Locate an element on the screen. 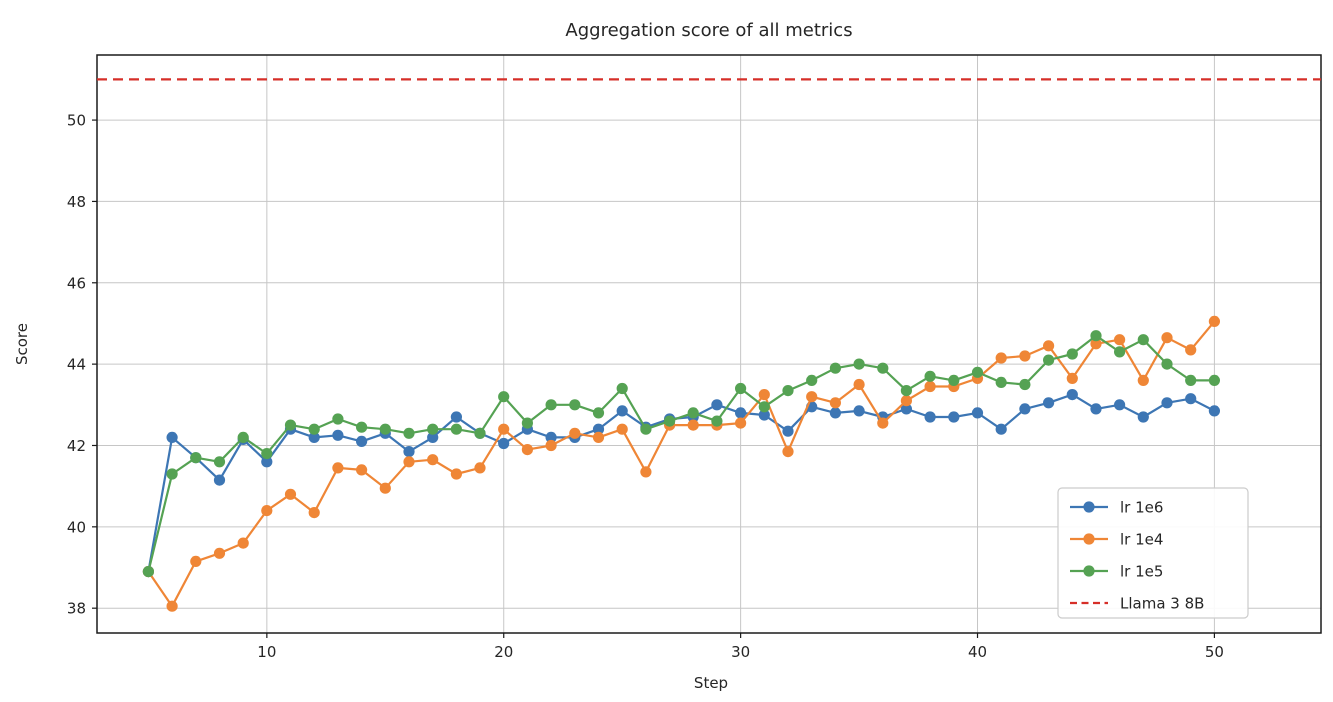 The image size is (1333, 702). x-tick-label: 10 is located at coordinates (266, 652).